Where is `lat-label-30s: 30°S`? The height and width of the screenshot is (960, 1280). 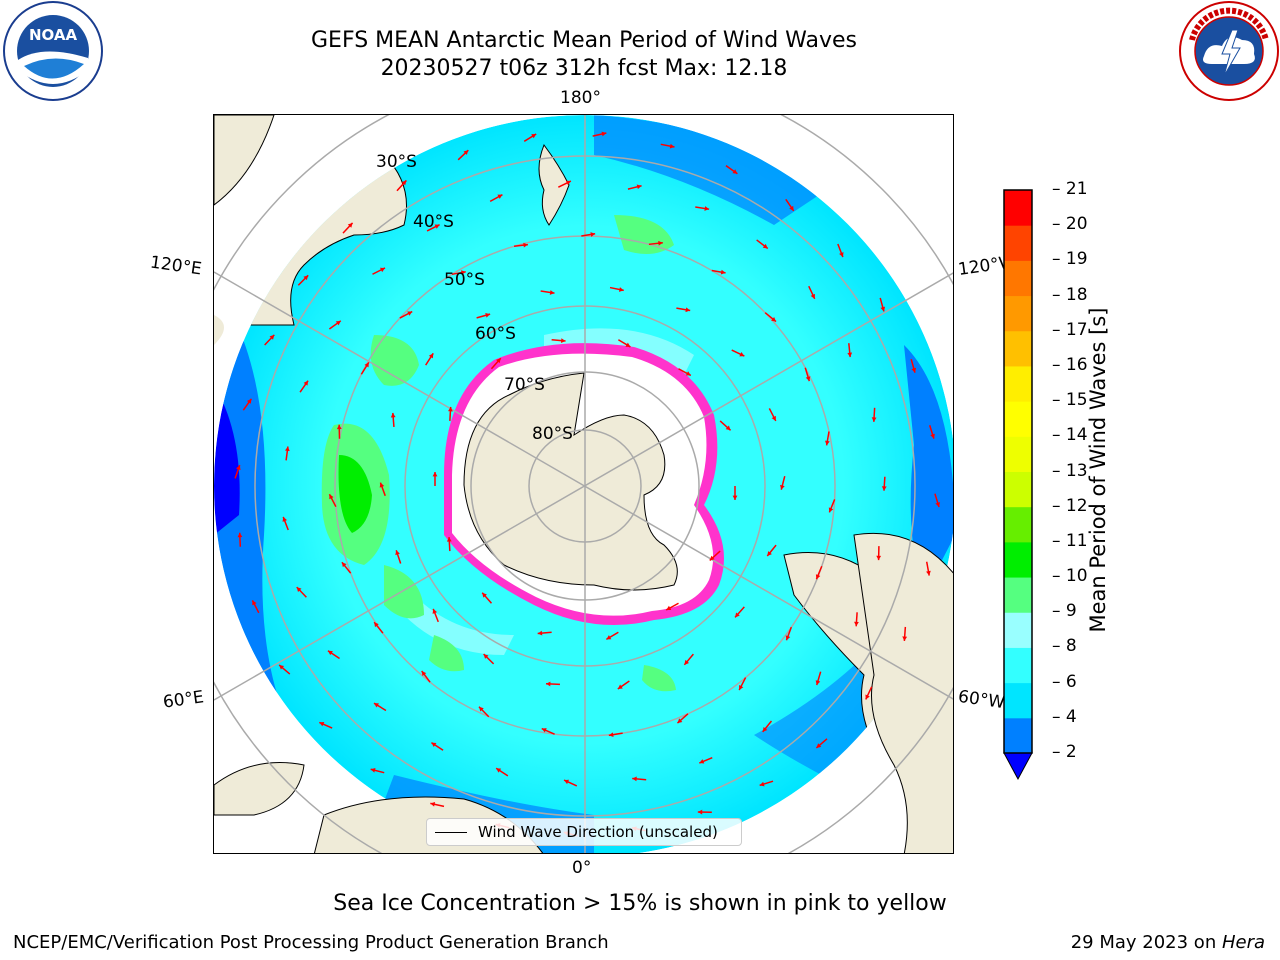
lat-label-30s: 30°S is located at coordinates (396, 162).